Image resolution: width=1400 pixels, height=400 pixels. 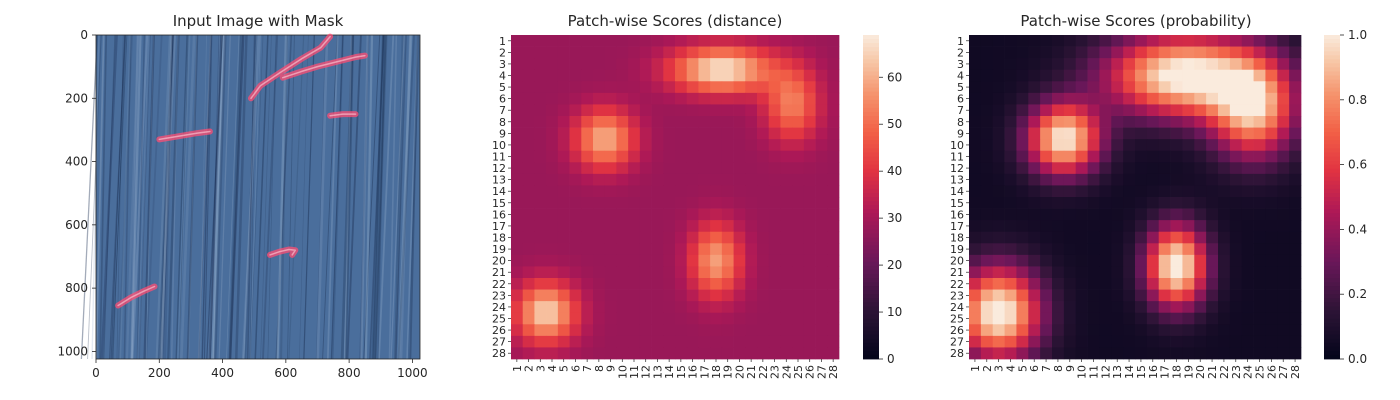 What do you see at coordinates (774, 214) in the screenshot?
I see `heatmap-cell-r16-c23` at bounding box center [774, 214].